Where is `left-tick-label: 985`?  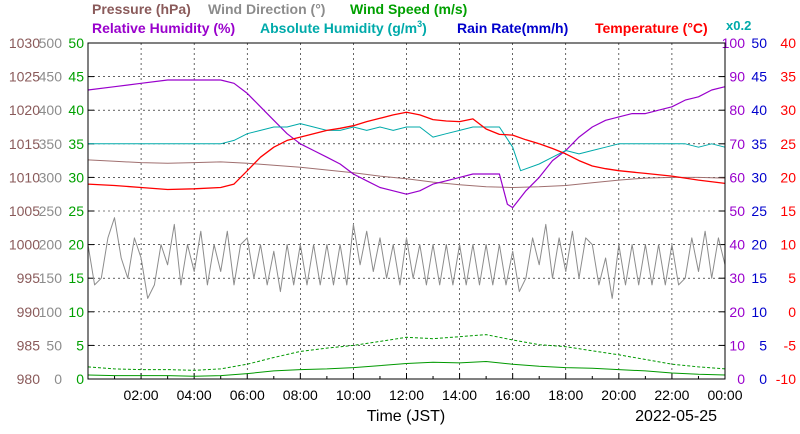
left-tick-label: 985 is located at coordinates (29, 345).